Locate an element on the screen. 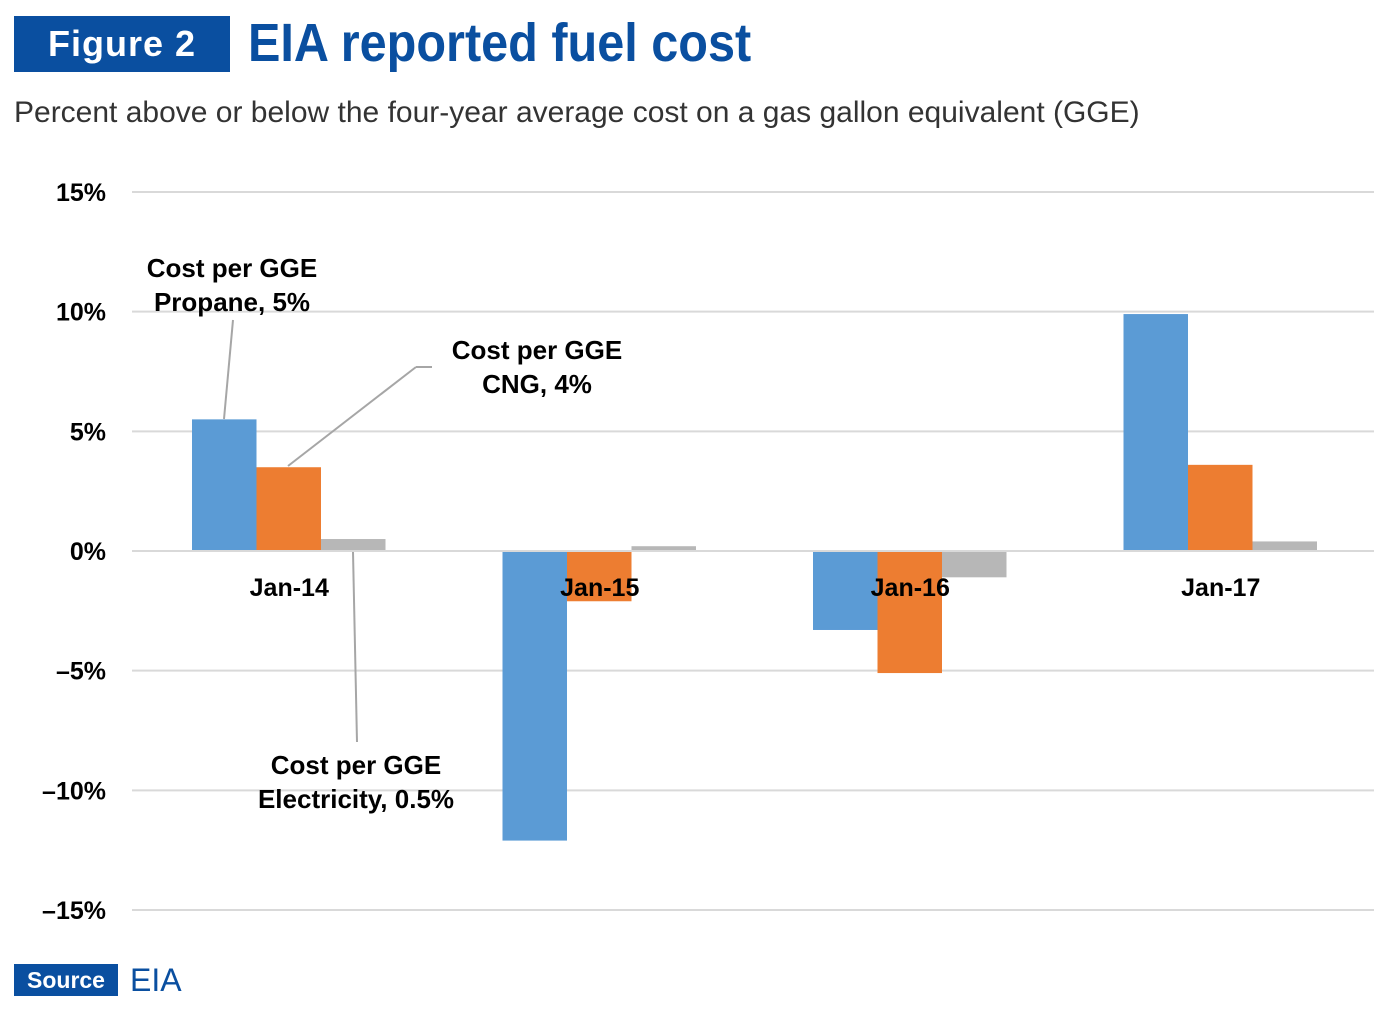 The image size is (1392, 1014). source-value: EIA is located at coordinates (156, 980).